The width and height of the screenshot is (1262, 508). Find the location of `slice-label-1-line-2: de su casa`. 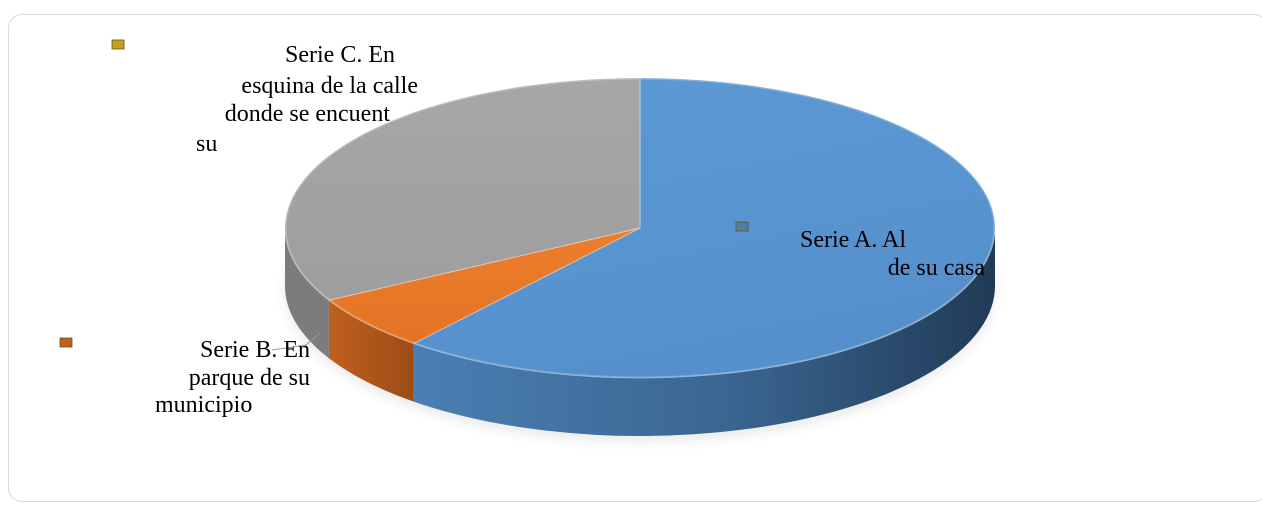

slice-label-1-line-2: de su casa is located at coordinates (937, 268).